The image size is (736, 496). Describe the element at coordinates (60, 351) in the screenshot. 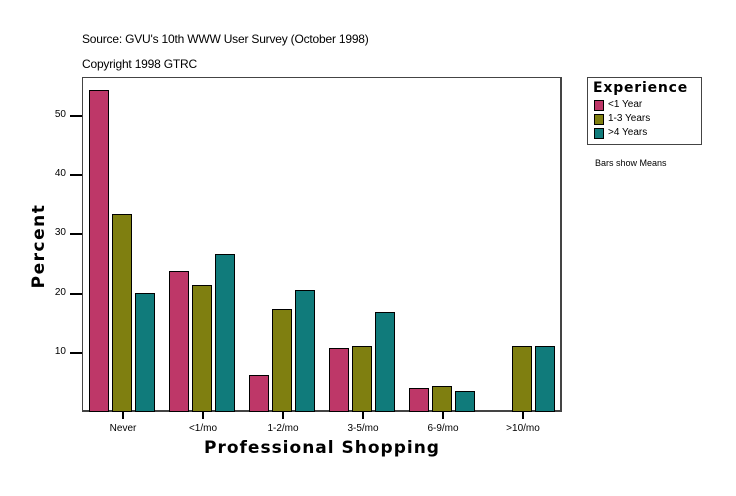

I see `y-tick-label: 10` at that location.